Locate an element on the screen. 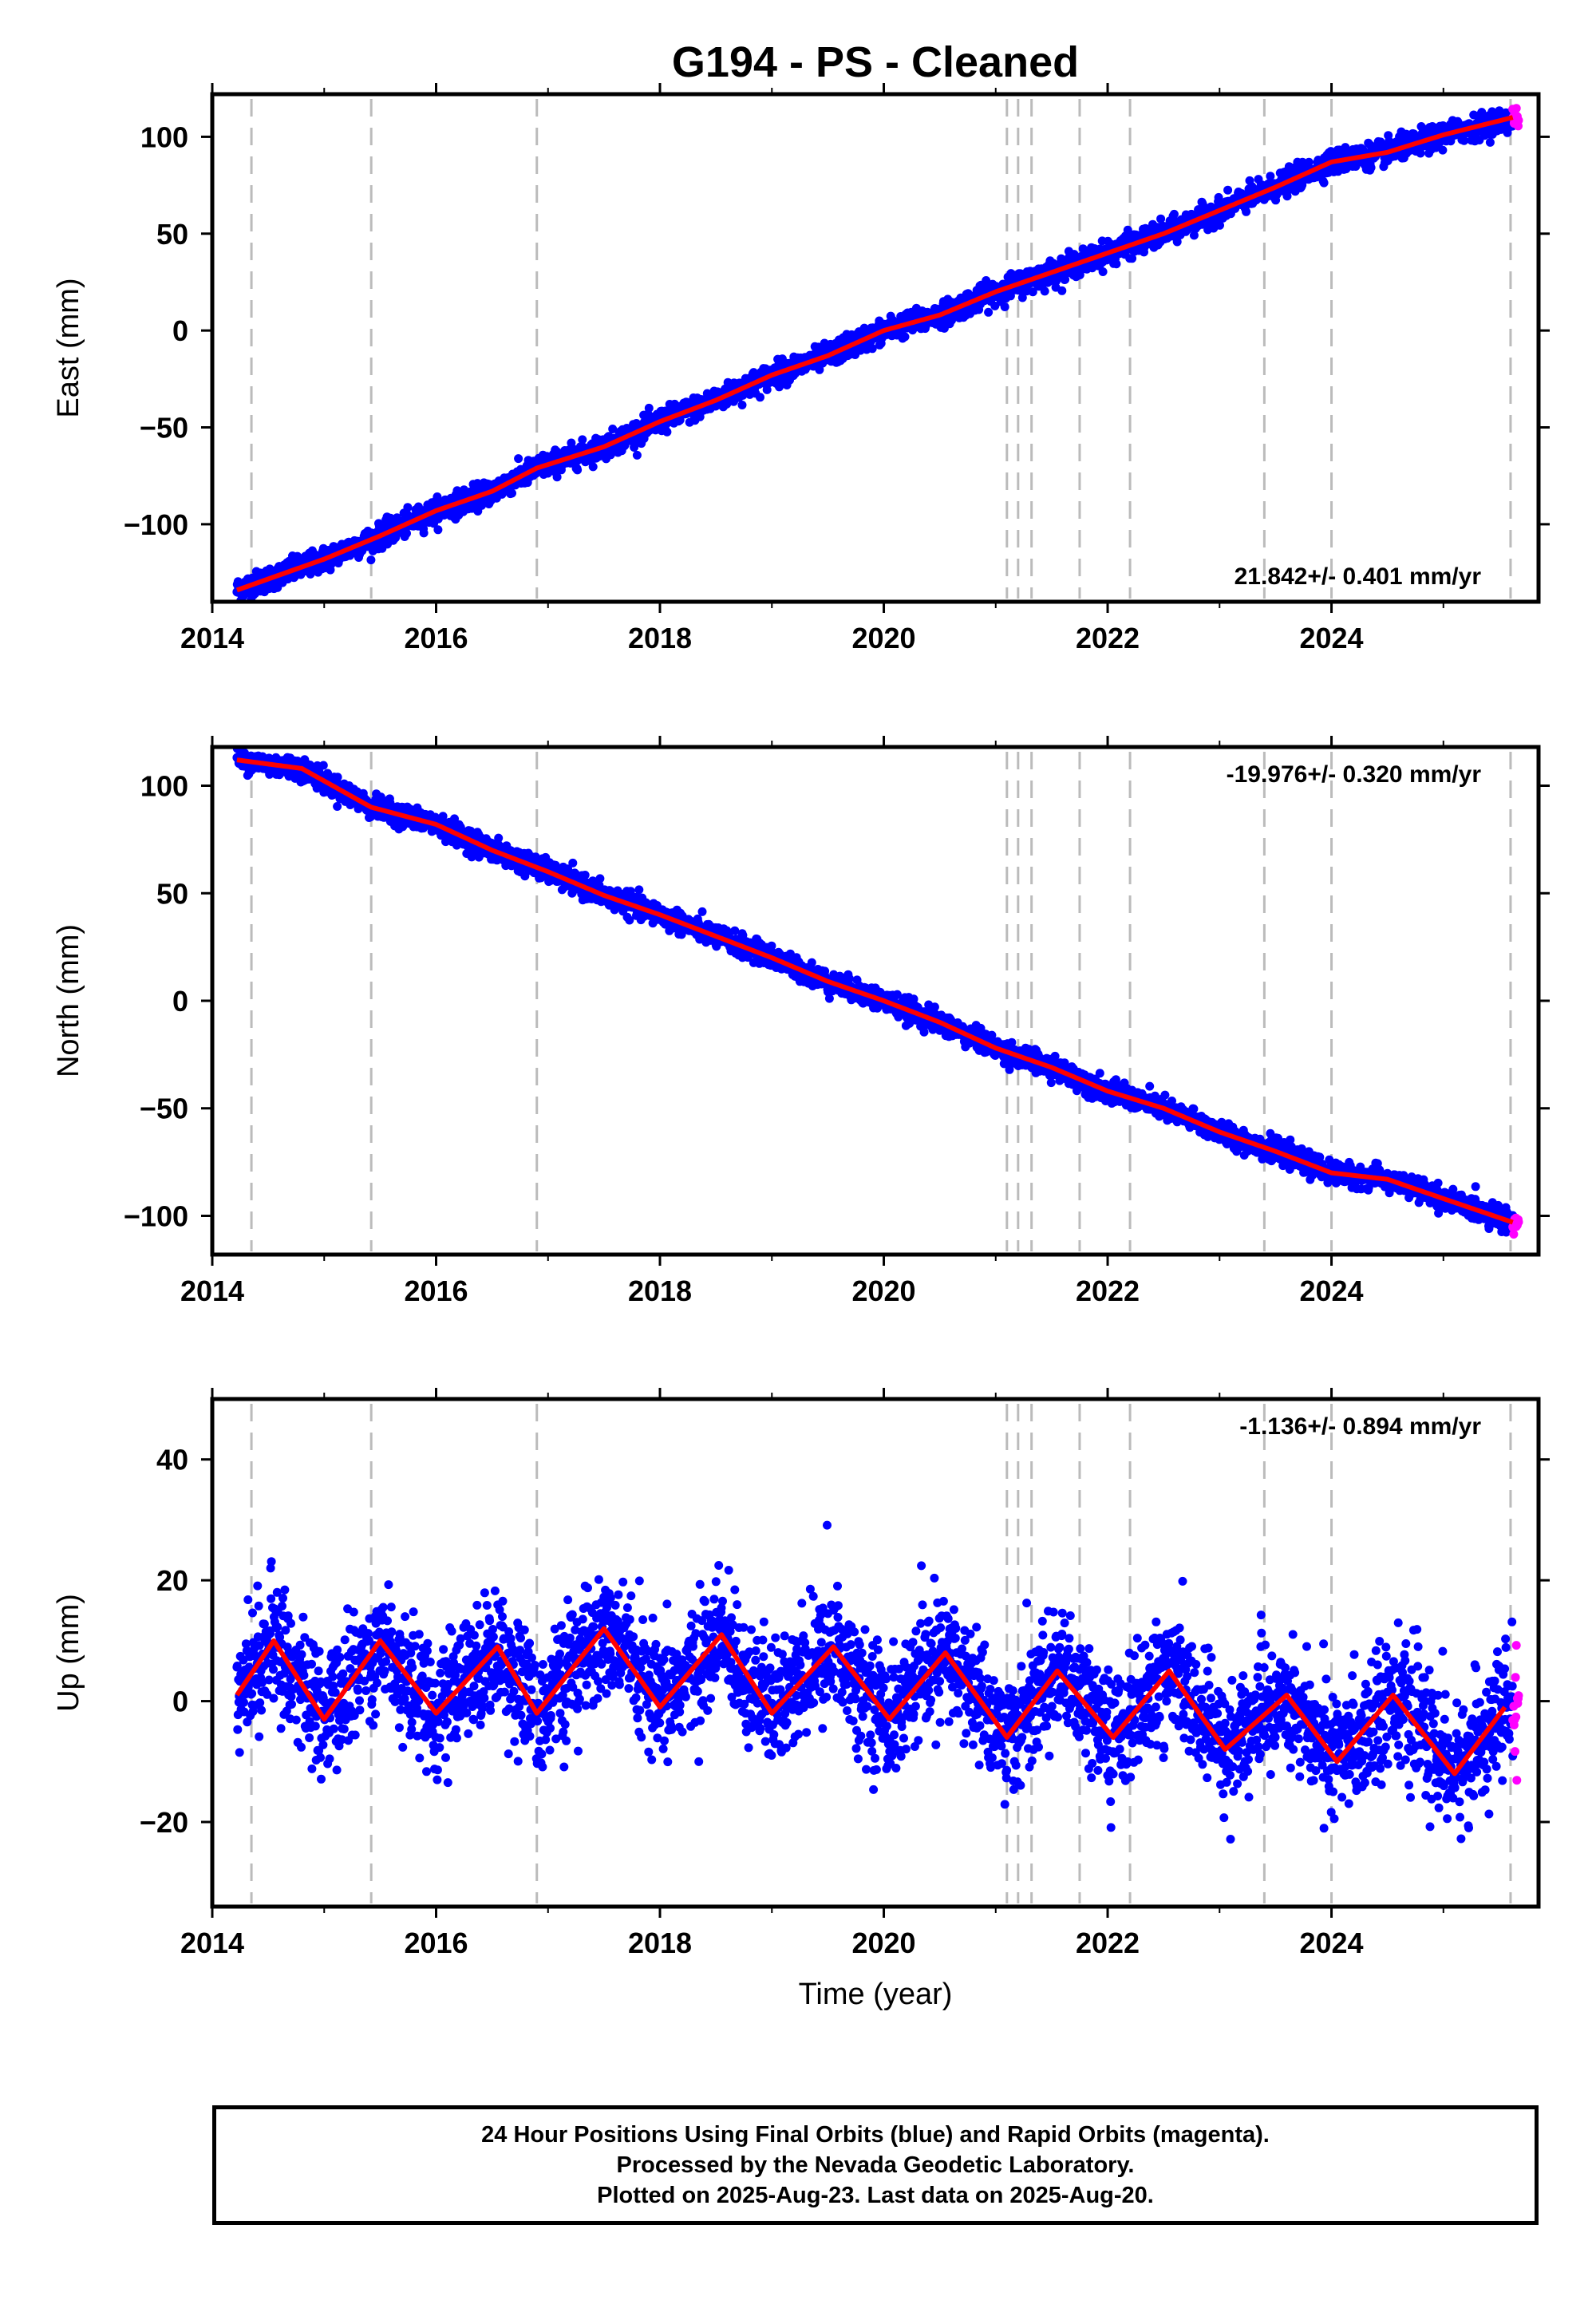 The width and height of the screenshot is (1596, 2316). x-tick-label: 2022 is located at coordinates (1108, 638).